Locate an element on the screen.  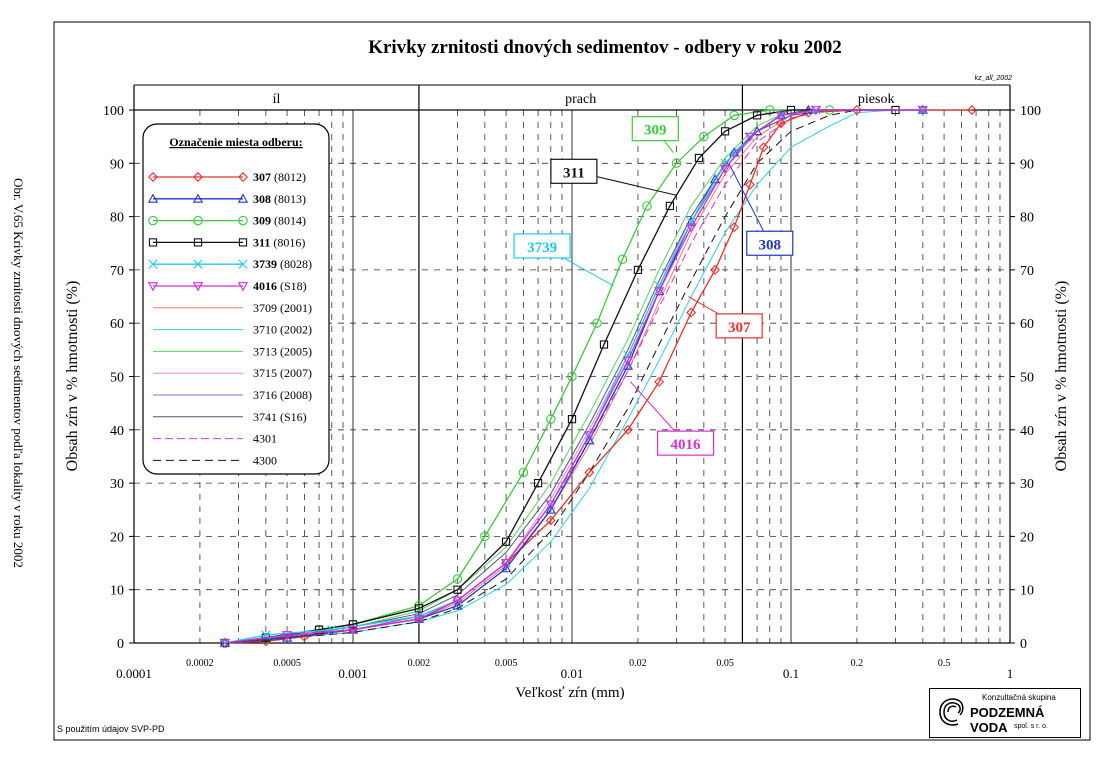
x-tick-label: 0.002 is located at coordinates (419, 663).